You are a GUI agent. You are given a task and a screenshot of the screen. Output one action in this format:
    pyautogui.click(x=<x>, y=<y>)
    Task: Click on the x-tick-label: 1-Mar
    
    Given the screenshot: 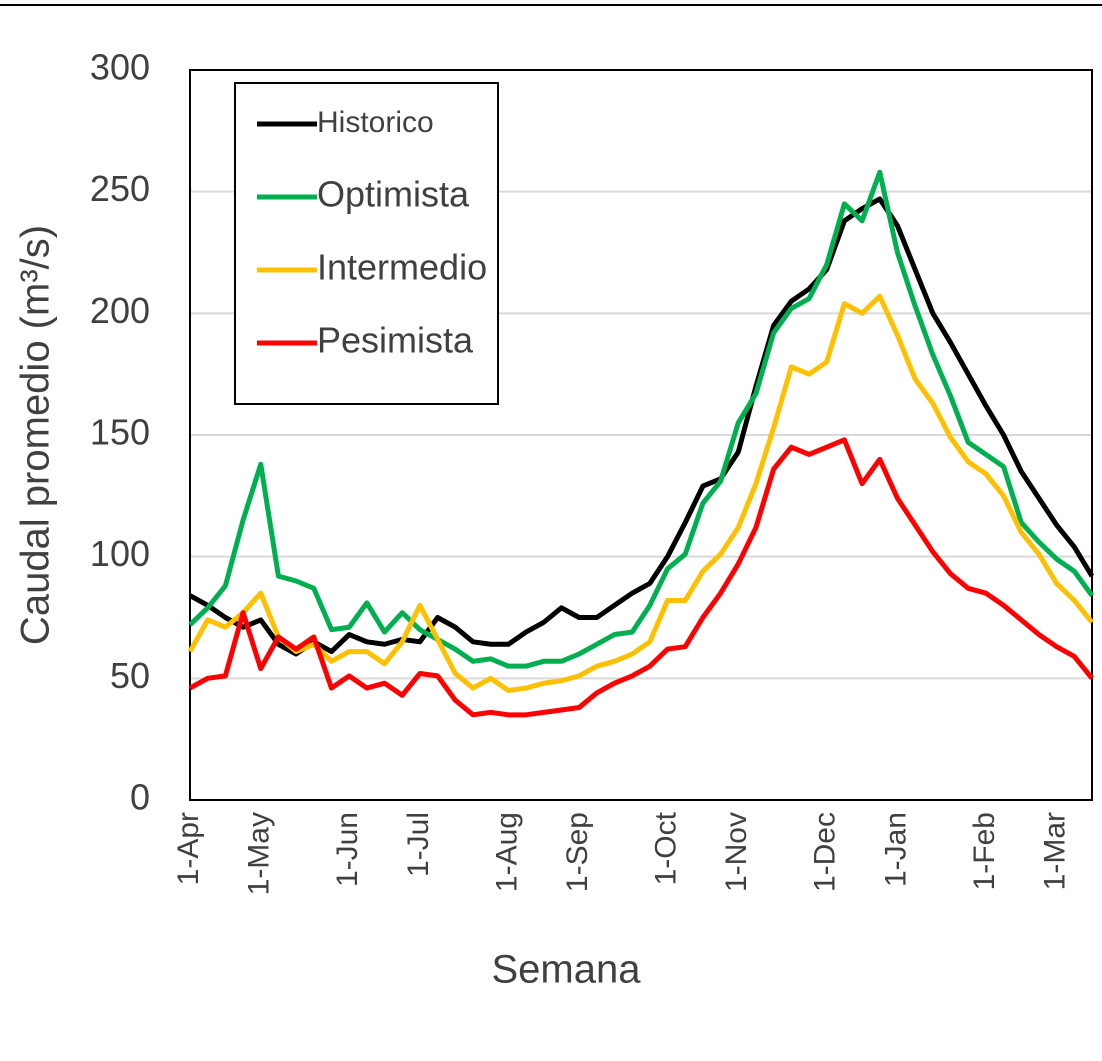 What is the action you would take?
    pyautogui.click(x=1055, y=851)
    